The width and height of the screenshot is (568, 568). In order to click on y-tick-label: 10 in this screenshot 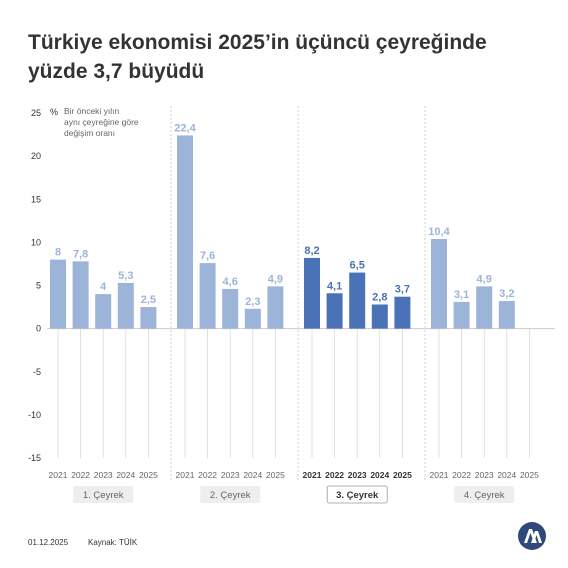, I will do `click(36, 242)`.